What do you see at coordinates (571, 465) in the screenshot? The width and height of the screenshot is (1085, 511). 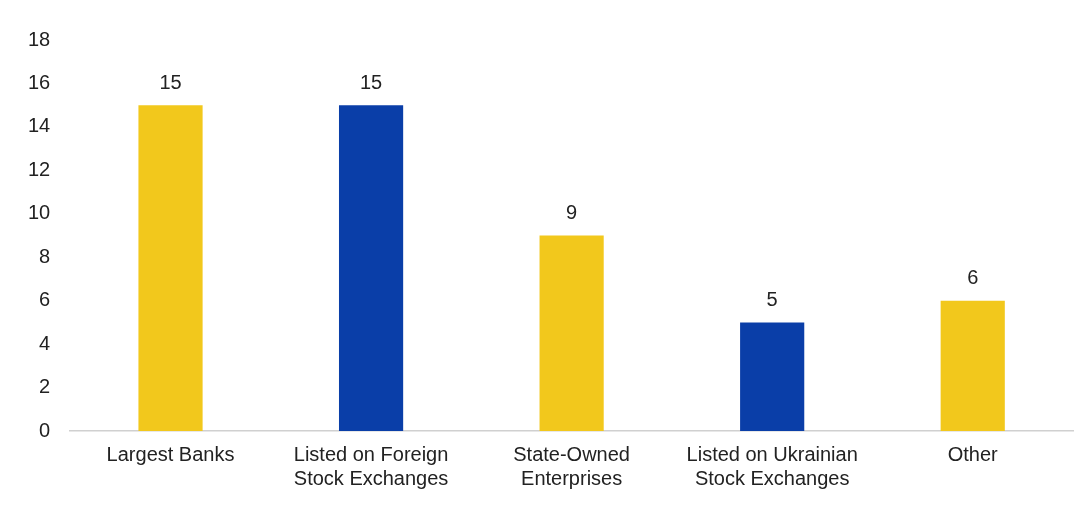 I see `x-tick-label: State-Owned Enterprises` at bounding box center [571, 465].